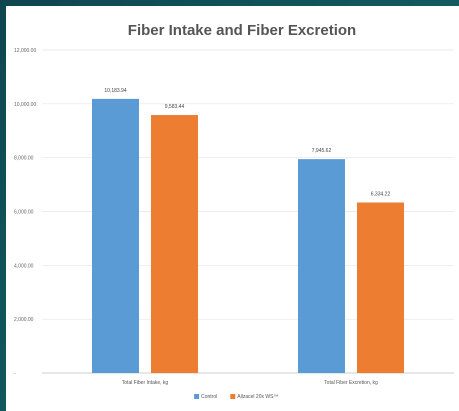 The image size is (459, 411). Describe the element at coordinates (115, 236) in the screenshot. I see `bar-control-intake` at that location.